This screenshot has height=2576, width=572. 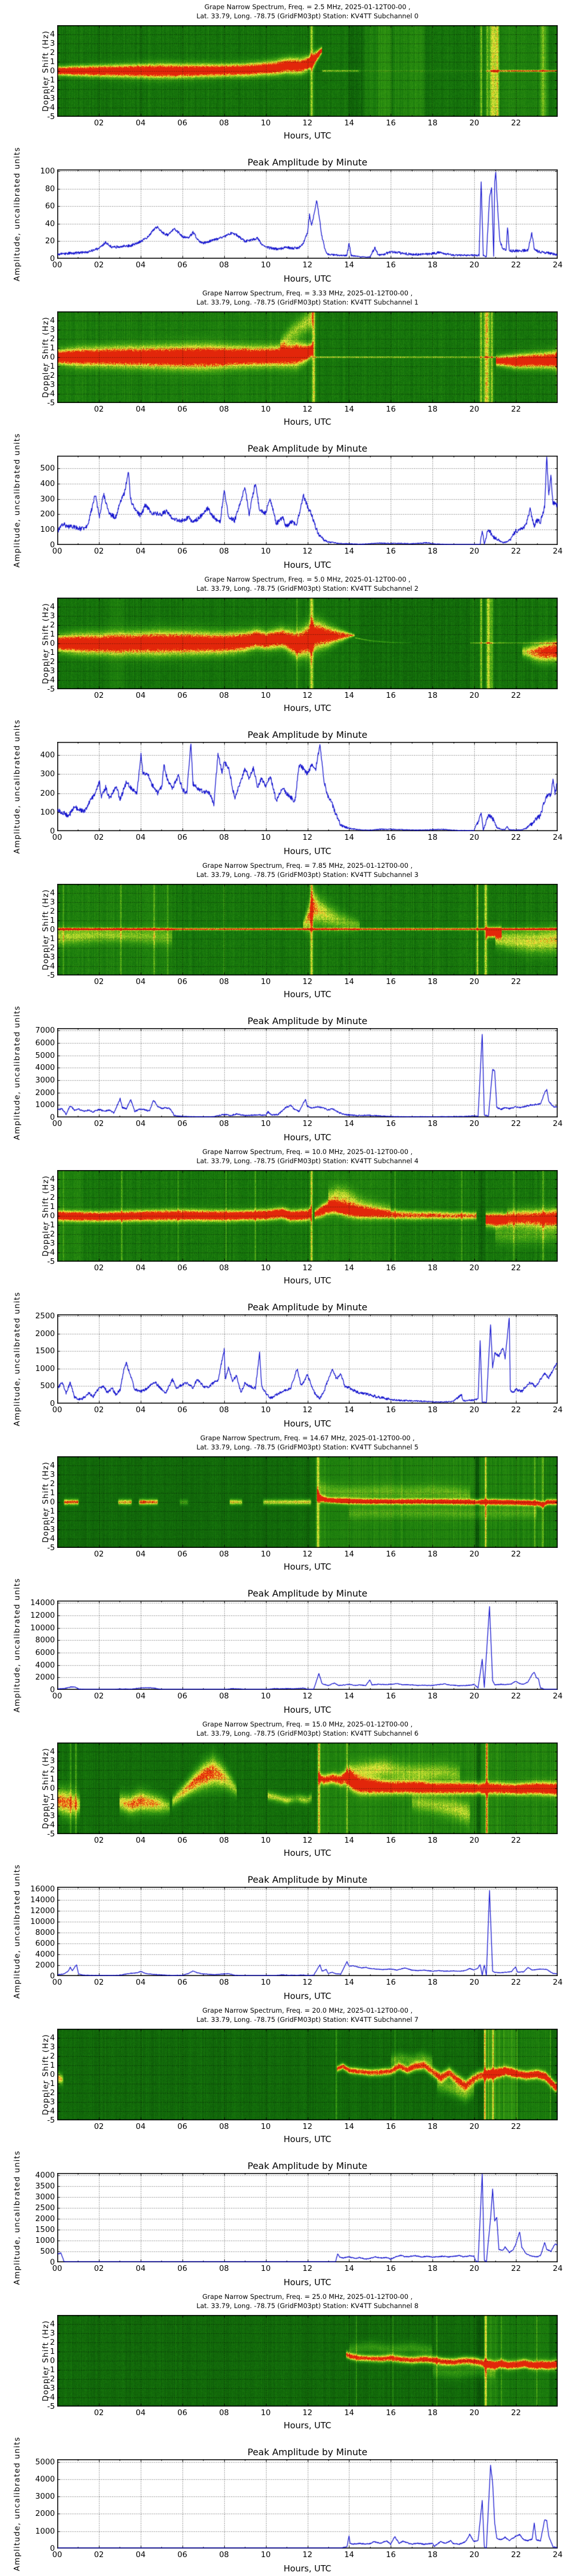 I want to click on amplitude-x-tick-label: 08, so click(x=224, y=1696).